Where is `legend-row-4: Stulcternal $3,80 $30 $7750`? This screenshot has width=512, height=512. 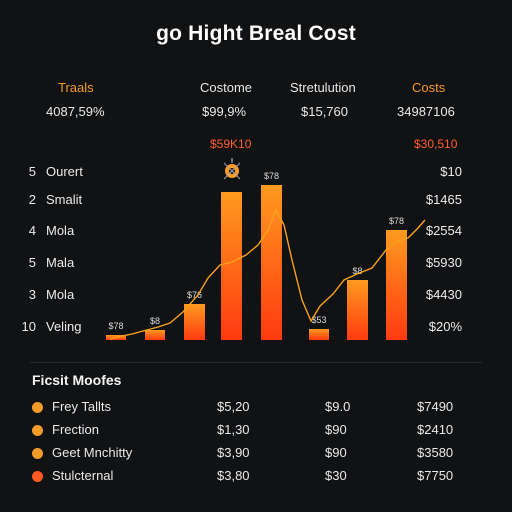 legend-row-4: Stulcternal $3,80 $30 $7750 is located at coordinates (257, 477).